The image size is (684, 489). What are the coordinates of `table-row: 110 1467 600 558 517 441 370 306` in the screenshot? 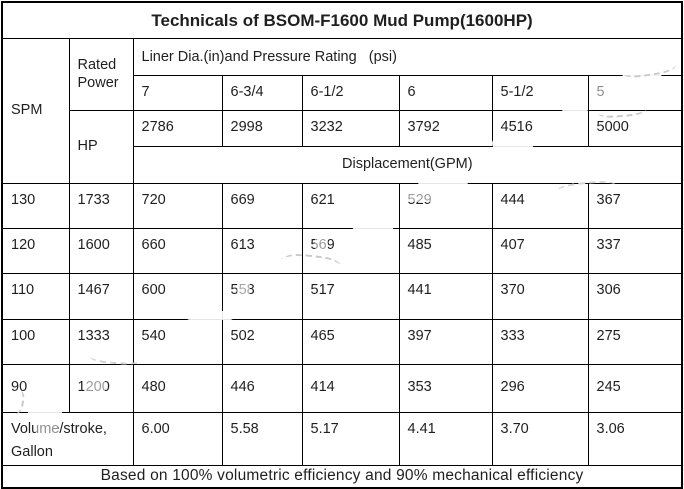 It's located at (342, 296).